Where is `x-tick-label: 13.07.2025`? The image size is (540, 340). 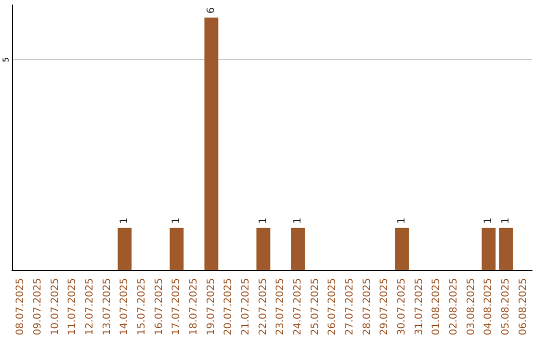
x-tick-label: 13.07.2025 is located at coordinates (107, 307).